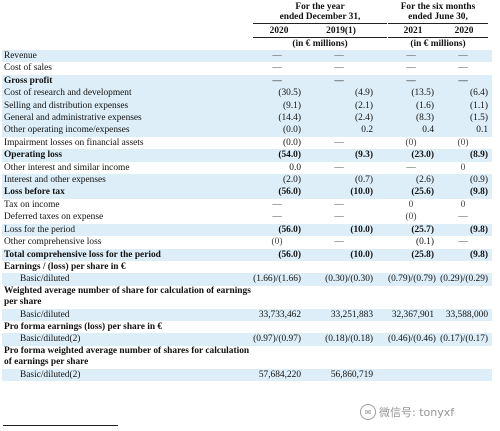 The image size is (500, 431). What do you see at coordinates (279, 31) in the screenshot?
I see `col-header-2020-year: 2020` at bounding box center [279, 31].